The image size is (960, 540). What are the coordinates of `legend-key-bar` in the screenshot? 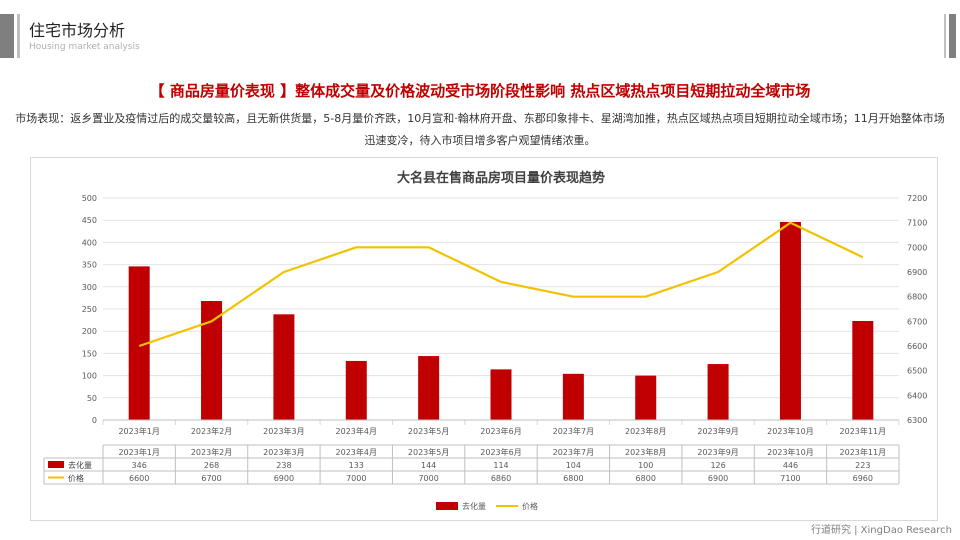 It's located at (447, 506).